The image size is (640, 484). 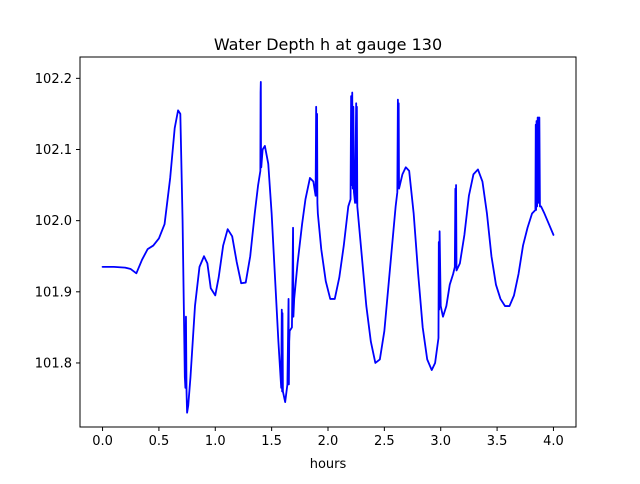 I want to click on x-tick-label: 3.5, so click(x=497, y=441).